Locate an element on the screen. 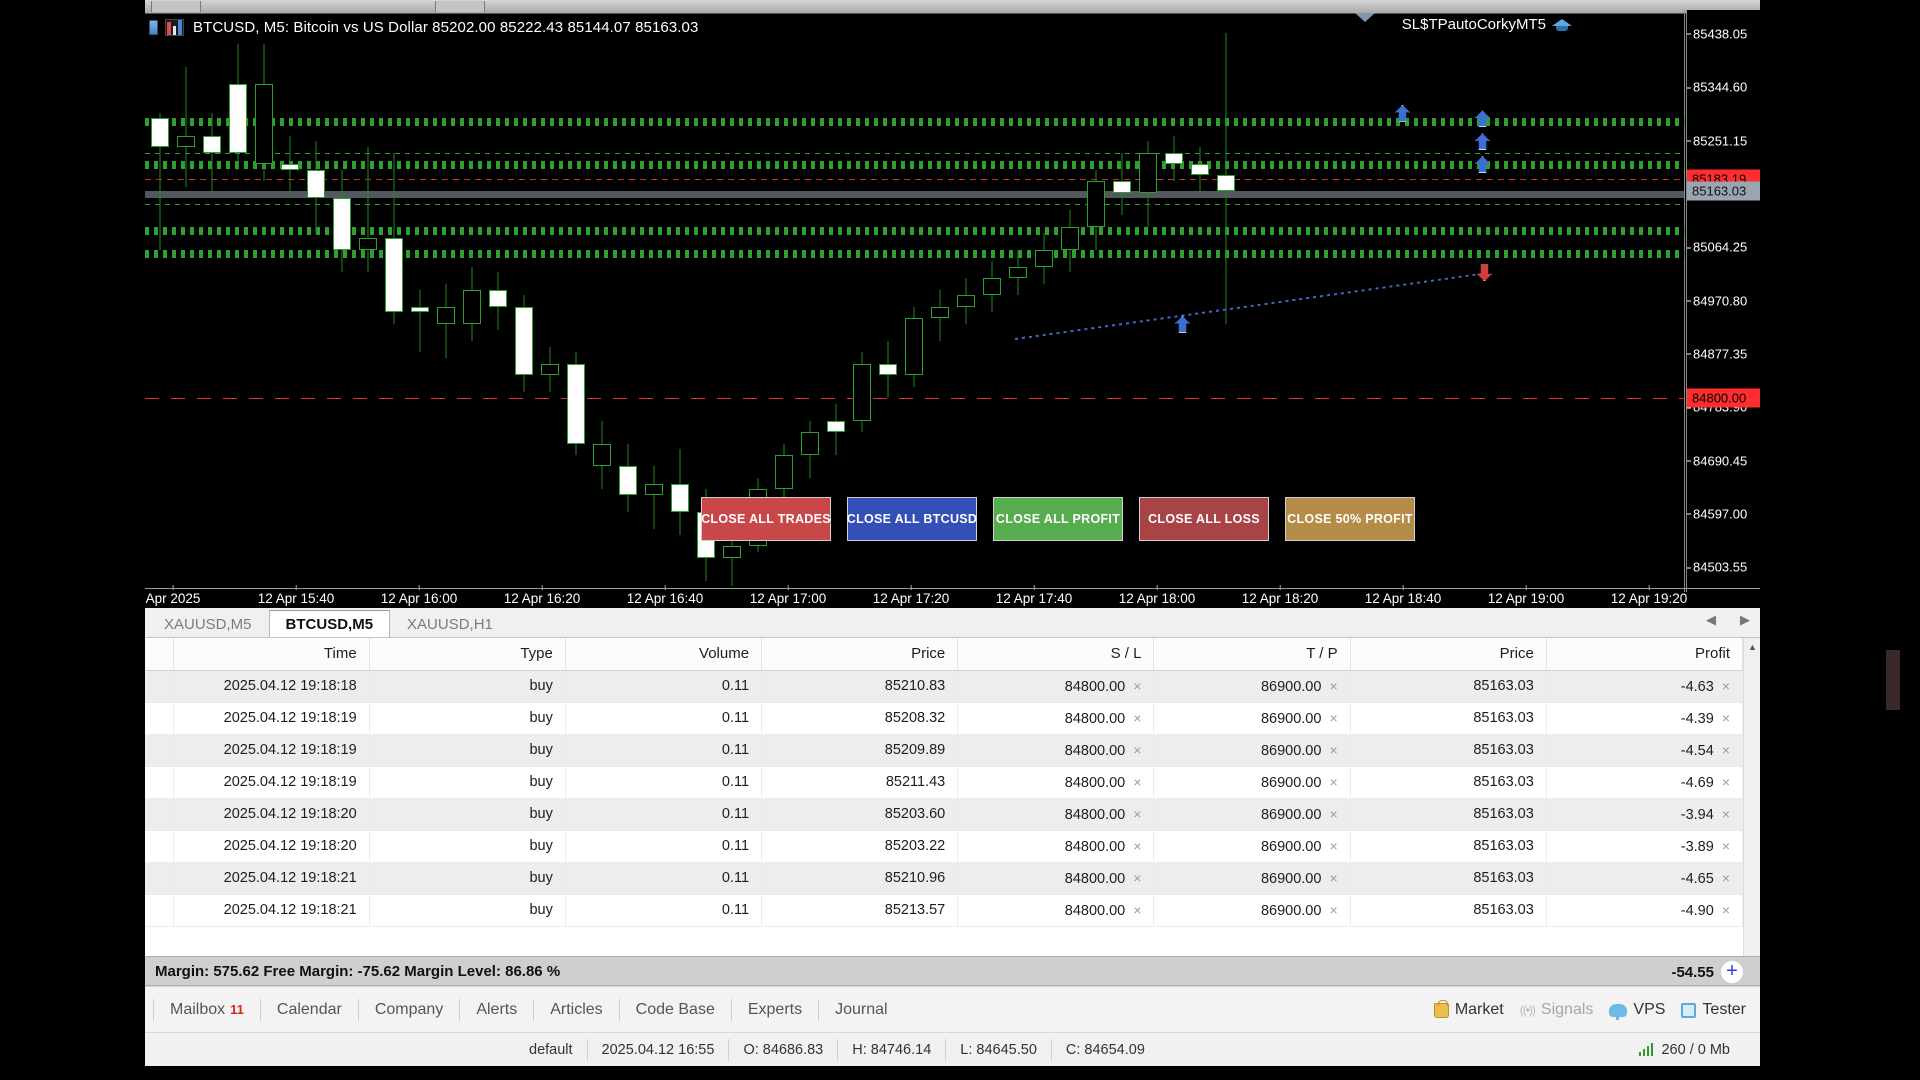  buy-marker-icon is located at coordinates (1482, 142).